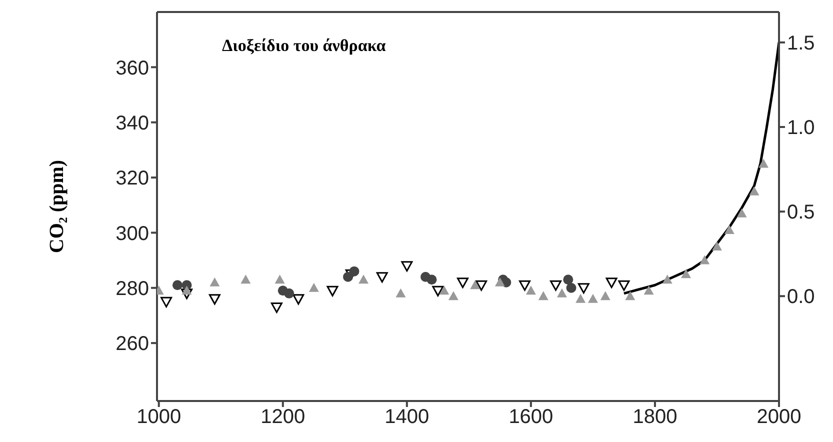 The image size is (833, 442). What do you see at coordinates (531, 417) in the screenshot?
I see `x-tick-label: 1600` at bounding box center [531, 417].